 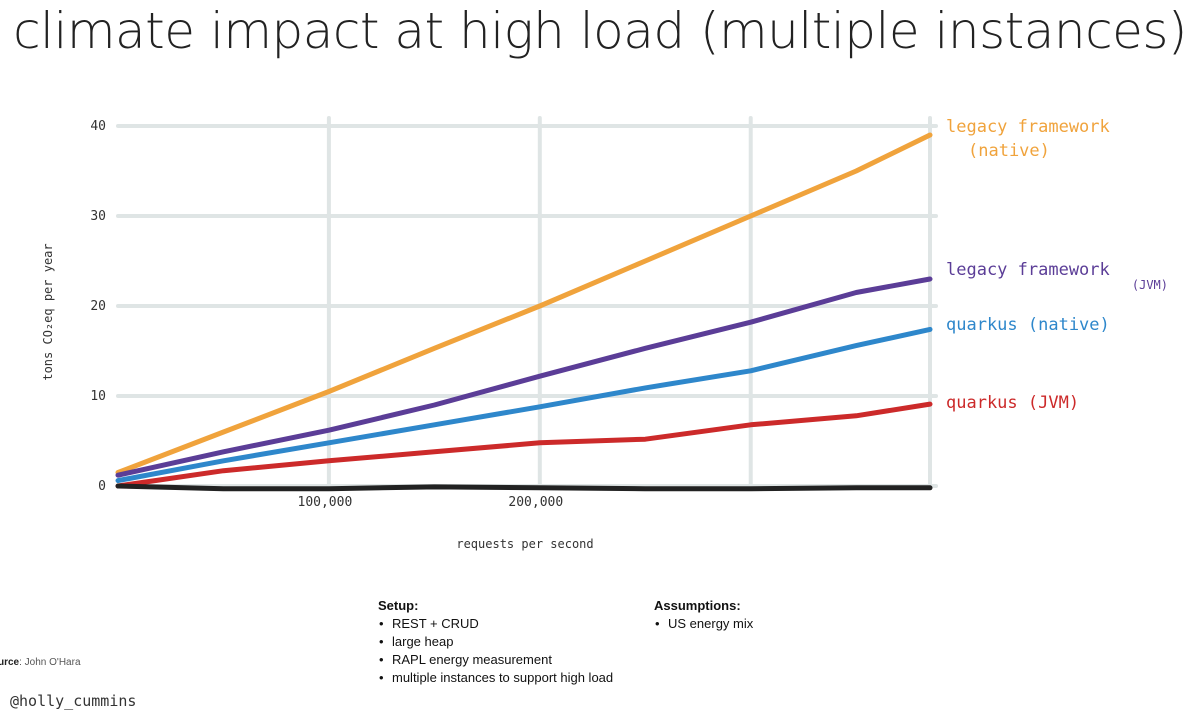 What do you see at coordinates (1028, 325) in the screenshot?
I see `series-label: quarkus (native)` at bounding box center [1028, 325].